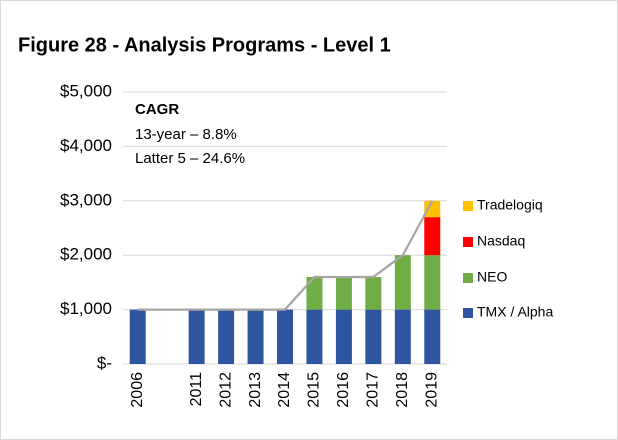 This screenshot has width=618, height=440. What do you see at coordinates (510, 205) in the screenshot?
I see `legend-label: Tradelogiq` at bounding box center [510, 205].